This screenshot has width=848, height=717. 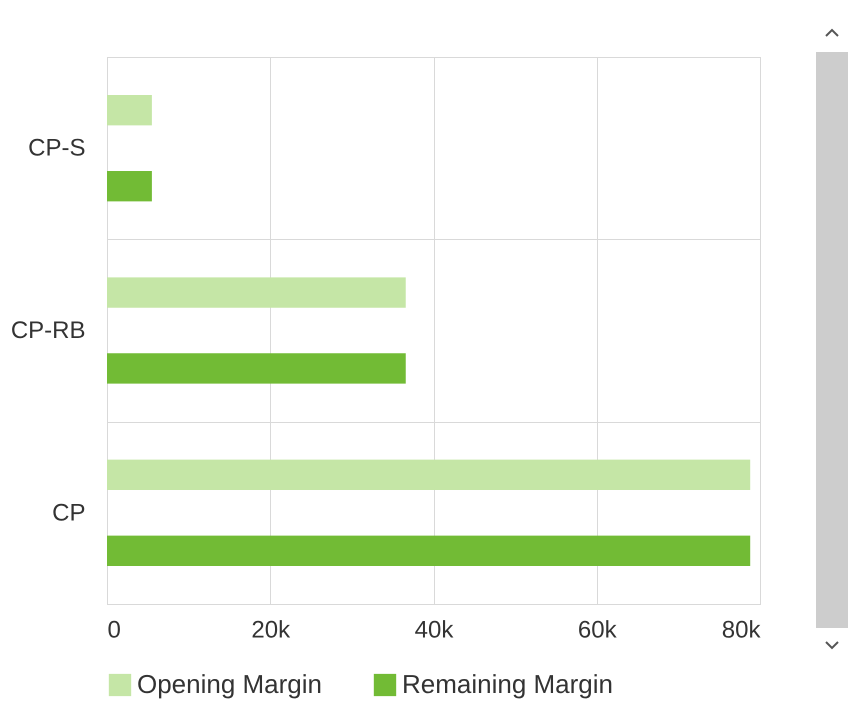 What do you see at coordinates (229, 684) in the screenshot?
I see `legend-label: Opening Margin` at bounding box center [229, 684].